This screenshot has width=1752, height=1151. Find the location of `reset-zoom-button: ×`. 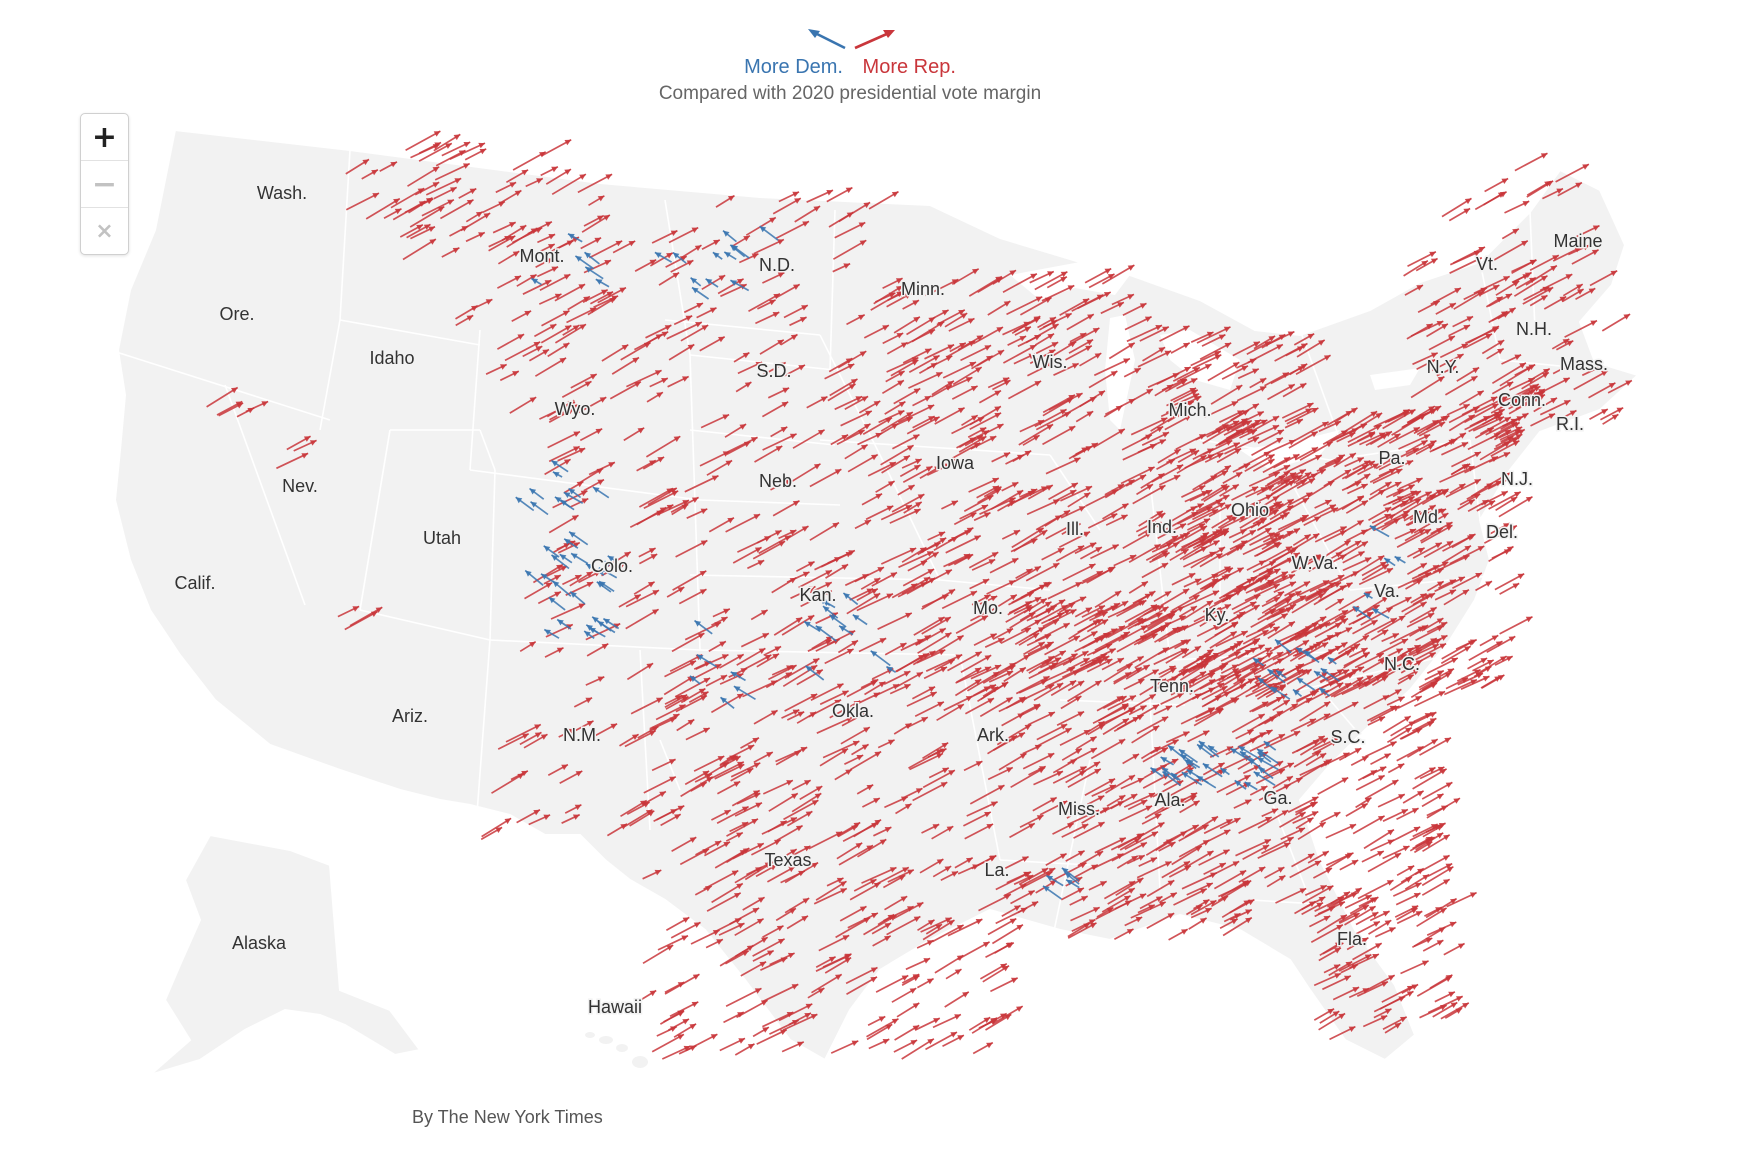

reset-zoom-button: × is located at coordinates (104, 231).